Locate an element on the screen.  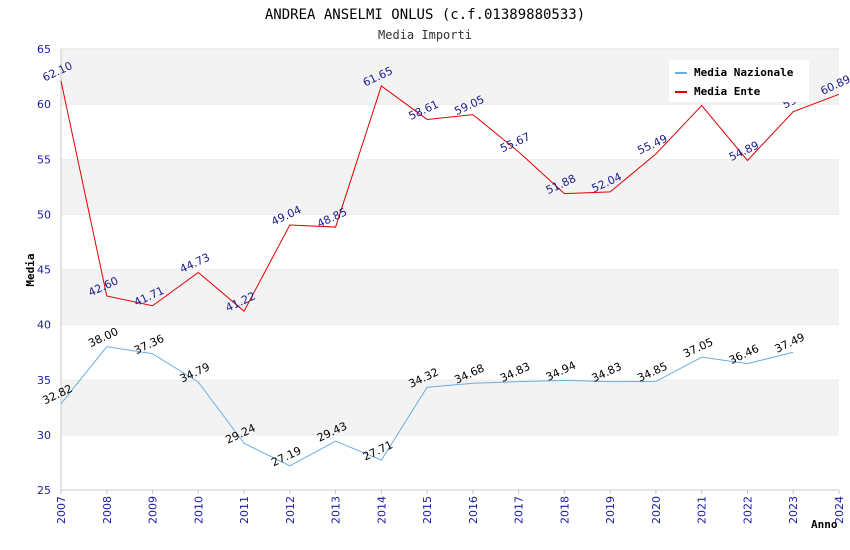
x-tick-label: 2020 is located at coordinates (656, 510).